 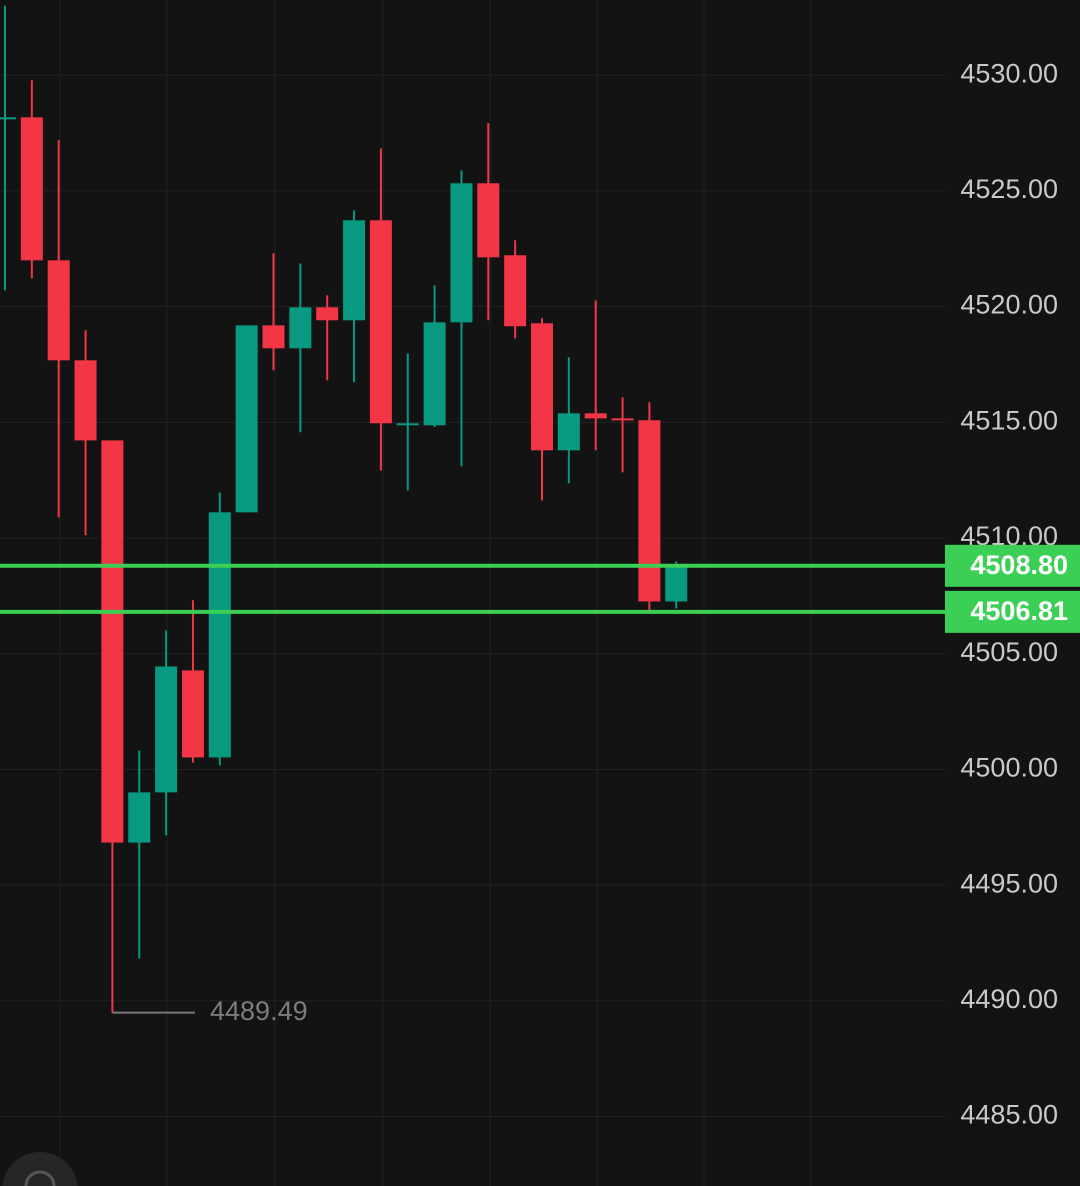 I want to click on corner-icon, so click(x=40, y=1169).